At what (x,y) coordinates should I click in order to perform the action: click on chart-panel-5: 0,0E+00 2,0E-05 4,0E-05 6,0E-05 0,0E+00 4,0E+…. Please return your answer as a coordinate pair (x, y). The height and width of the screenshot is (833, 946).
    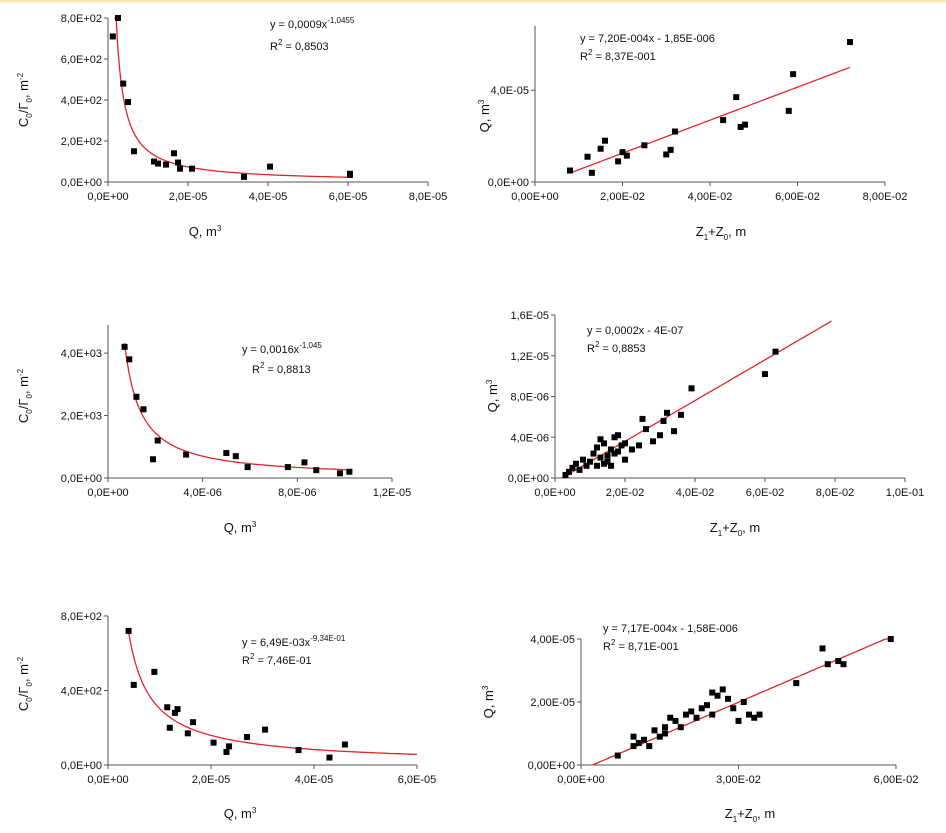
    Looking at the image, I should click on (236, 708).